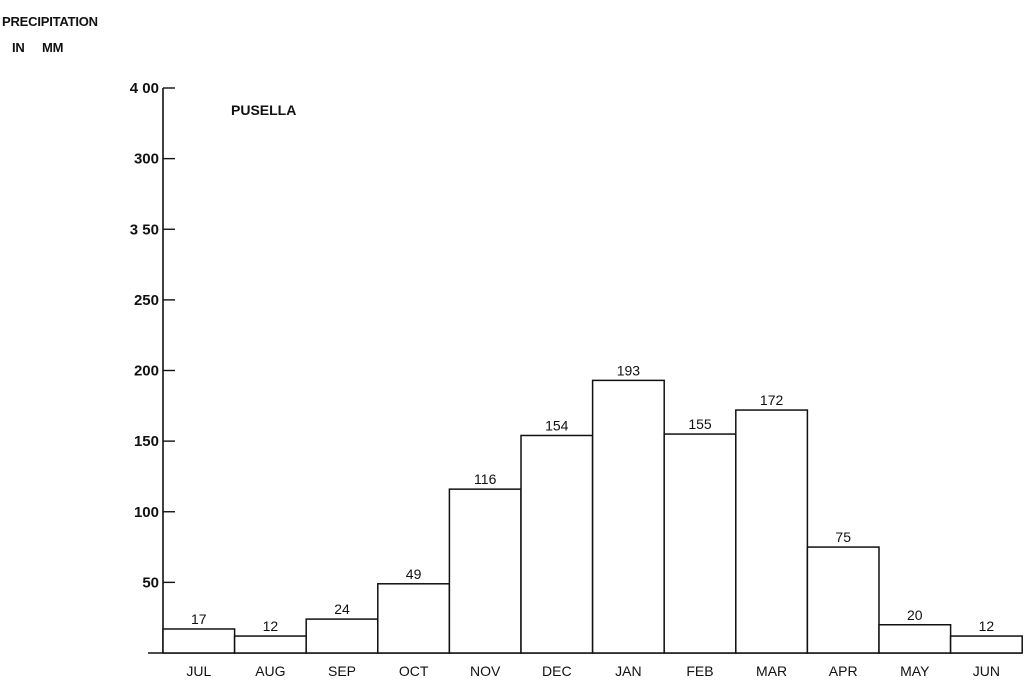 The height and width of the screenshot is (682, 1034). I want to click on value-label-may: 20, so click(915, 615).